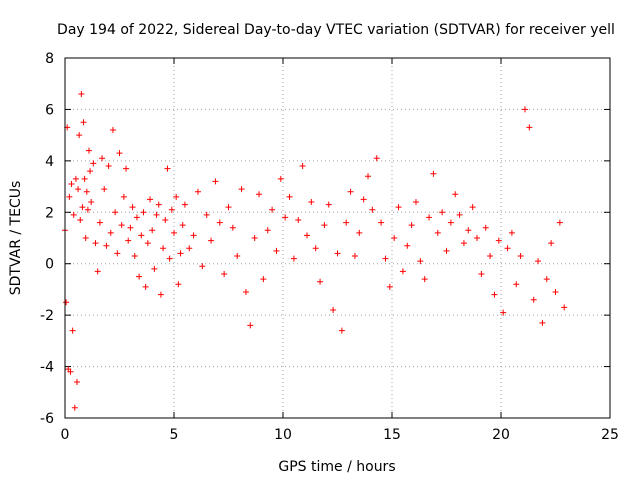 The image size is (640, 480). I want to click on x-tick-label: 25, so click(610, 435).